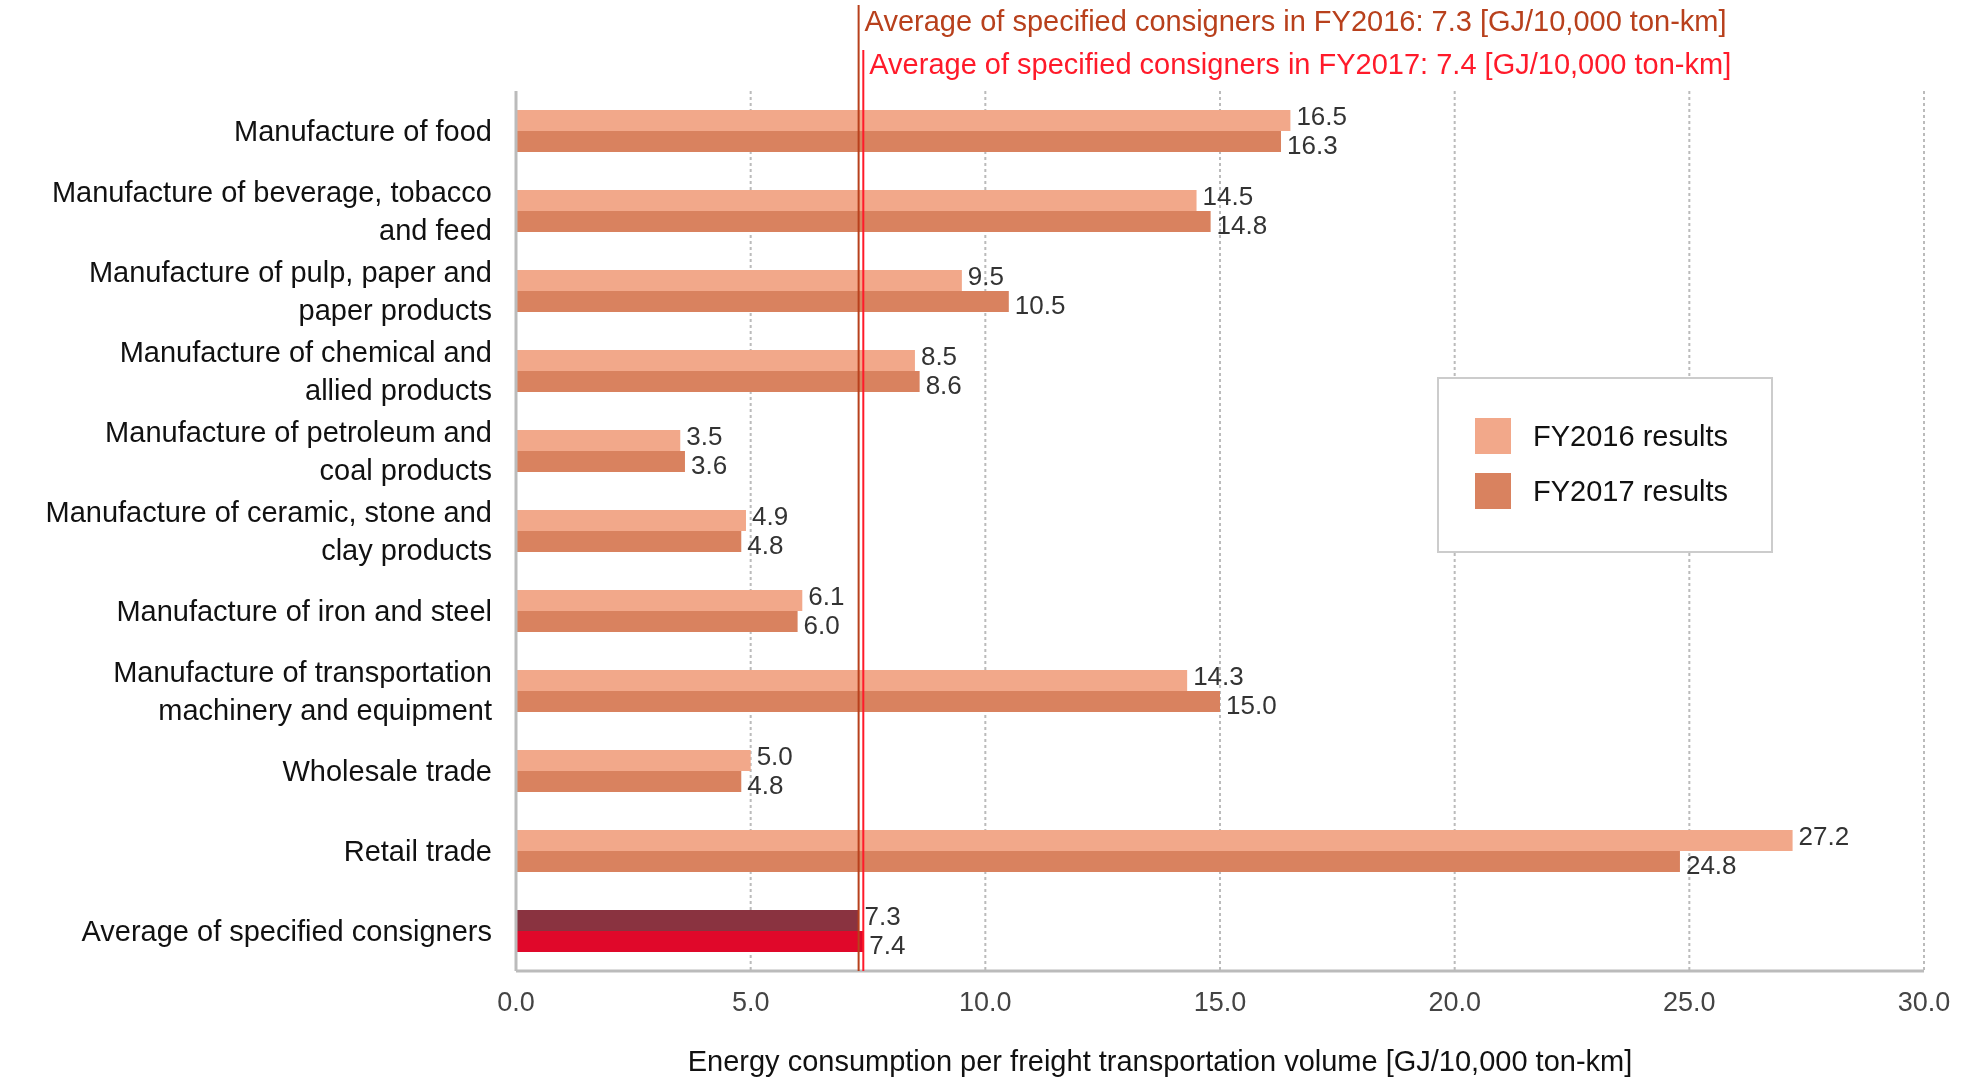 The width and height of the screenshot is (1982, 1081). Describe the element at coordinates (770, 516) in the screenshot. I see `data-label: 4.9` at that location.